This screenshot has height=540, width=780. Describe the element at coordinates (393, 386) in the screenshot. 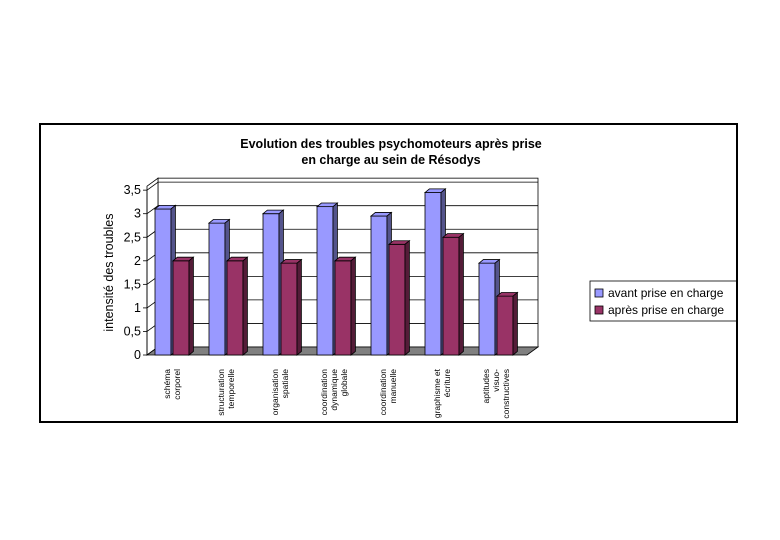

I see `category-label: manuelle` at that location.